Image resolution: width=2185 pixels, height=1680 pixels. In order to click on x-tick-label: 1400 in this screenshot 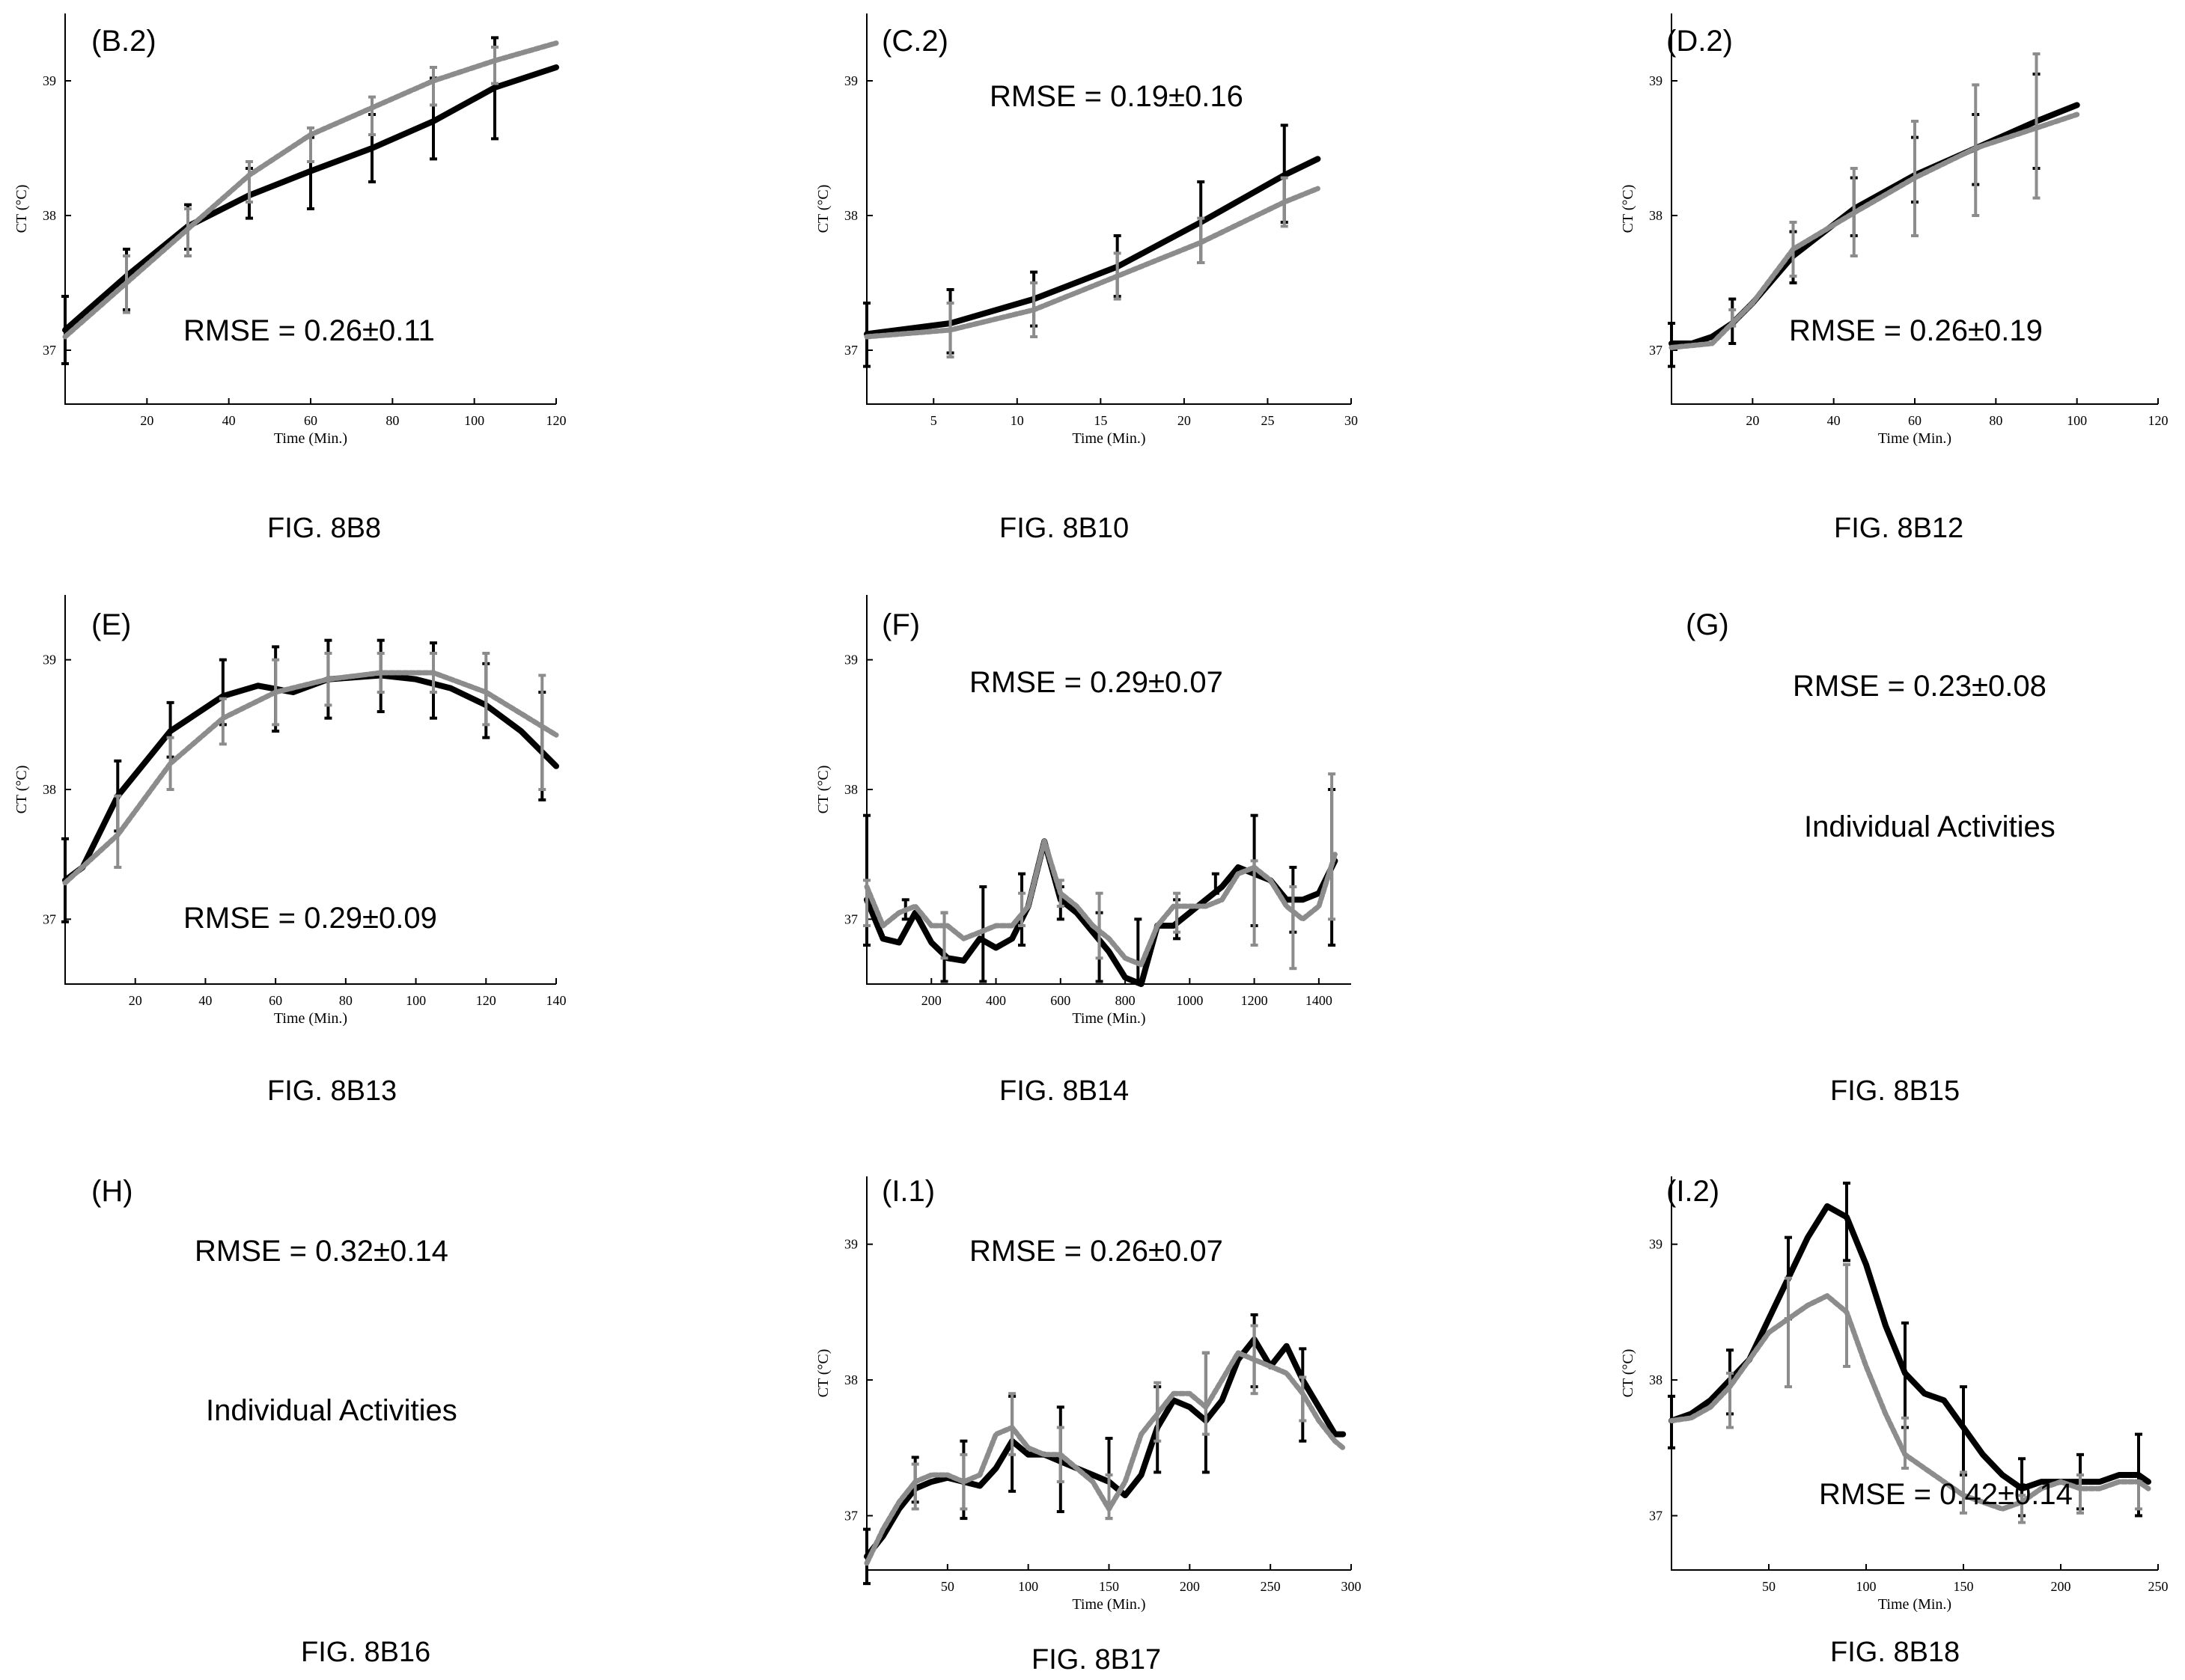, I will do `click(1318, 1000)`.